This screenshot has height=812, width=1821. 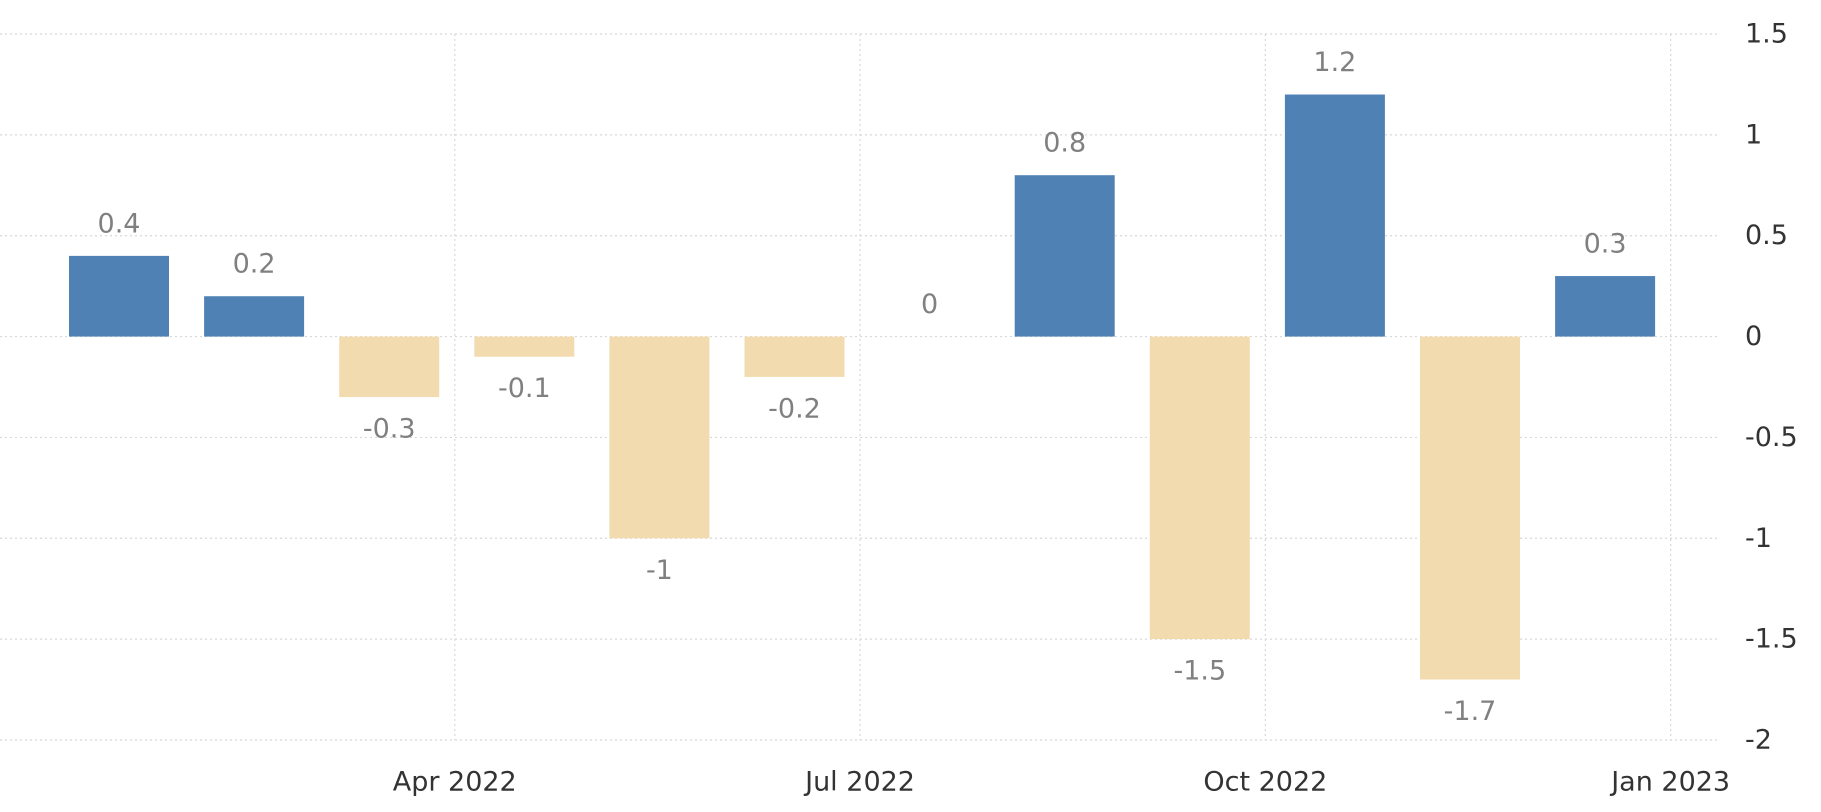 What do you see at coordinates (1334, 62) in the screenshot?
I see `data-label: 1.2` at bounding box center [1334, 62].